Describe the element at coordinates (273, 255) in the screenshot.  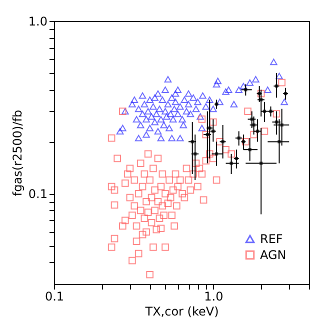
I see `legend-label: AGN` at that location.